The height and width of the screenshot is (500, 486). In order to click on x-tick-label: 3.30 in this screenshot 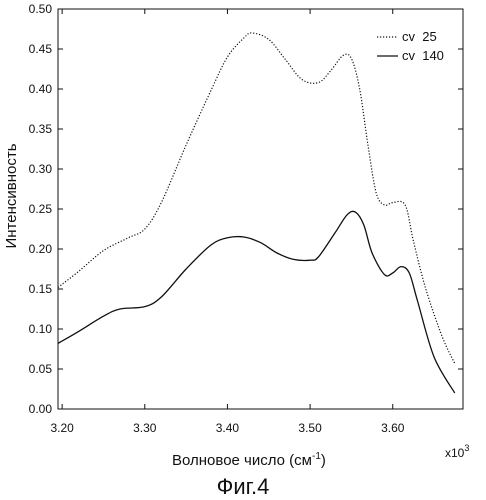, I will do `click(145, 428)`.